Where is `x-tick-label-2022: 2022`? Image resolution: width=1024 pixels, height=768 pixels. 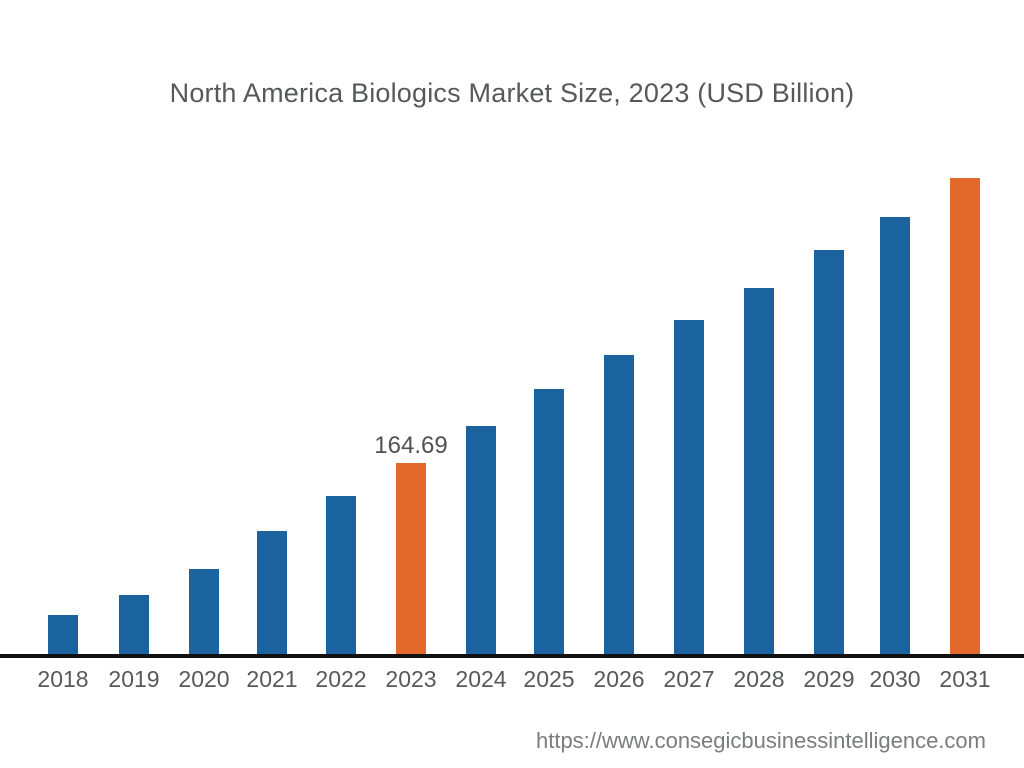
x-tick-label-2022: 2022 is located at coordinates (341, 679).